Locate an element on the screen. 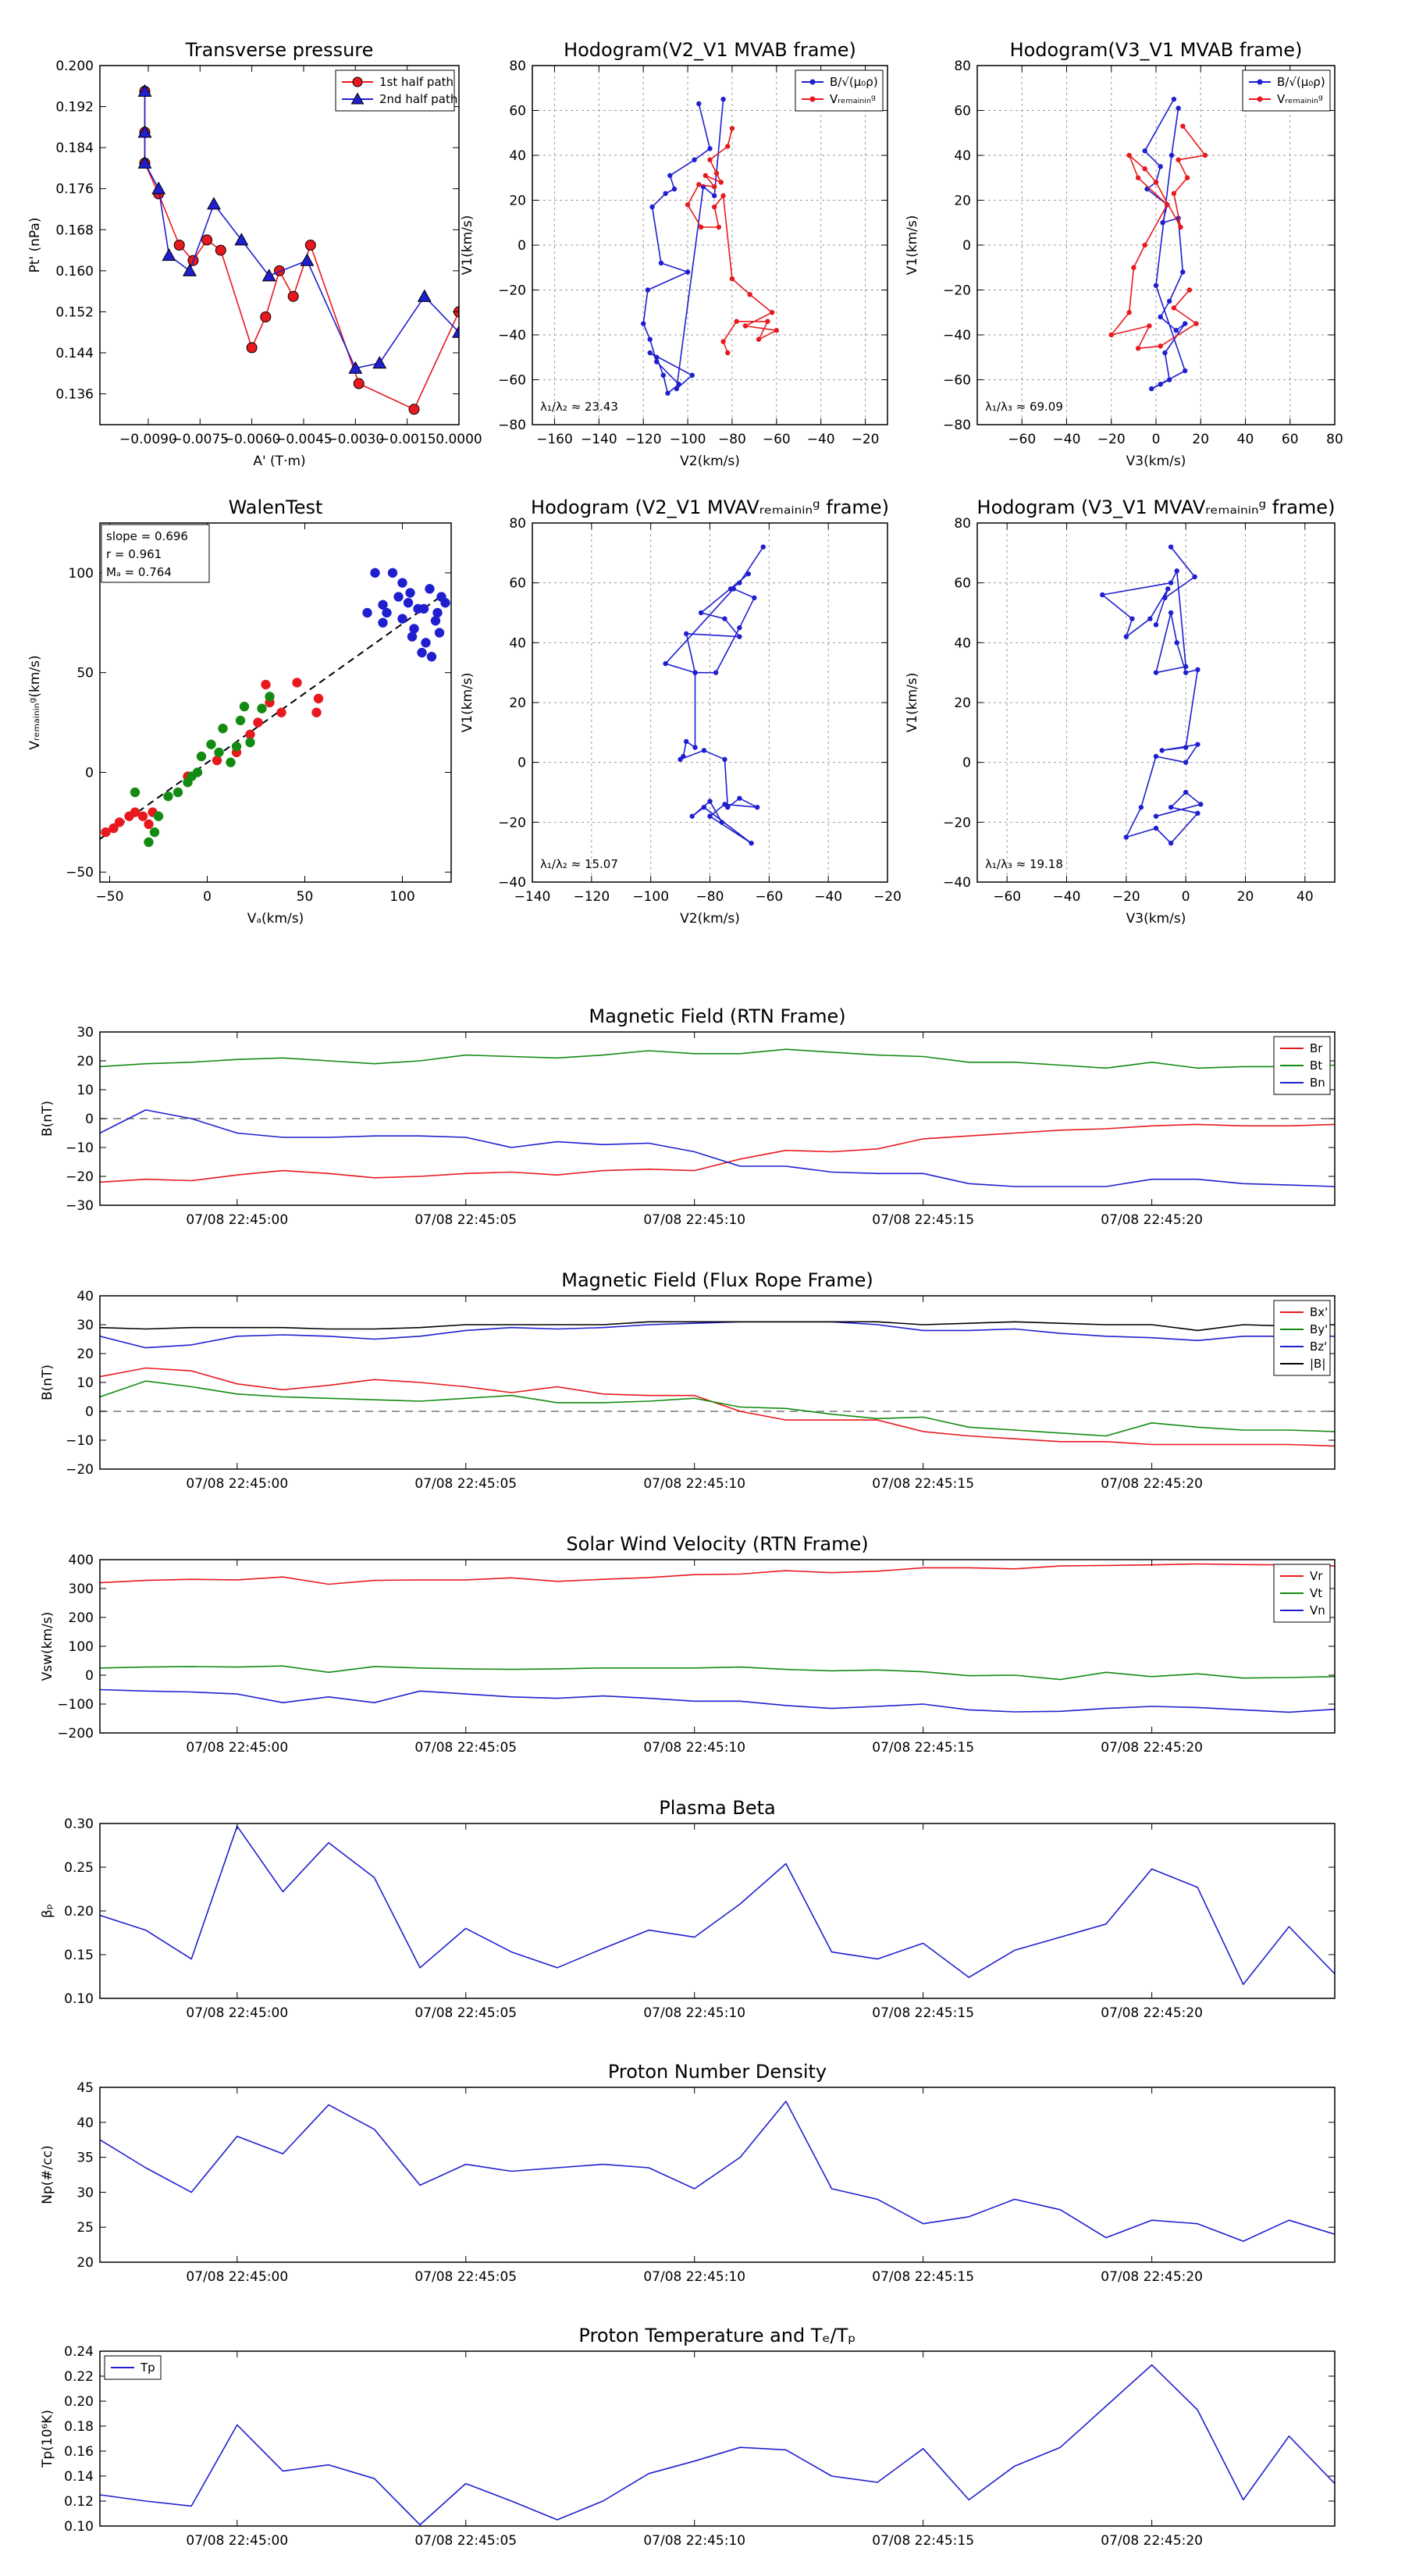  y-tick-label: 0.184 is located at coordinates (74, 148).